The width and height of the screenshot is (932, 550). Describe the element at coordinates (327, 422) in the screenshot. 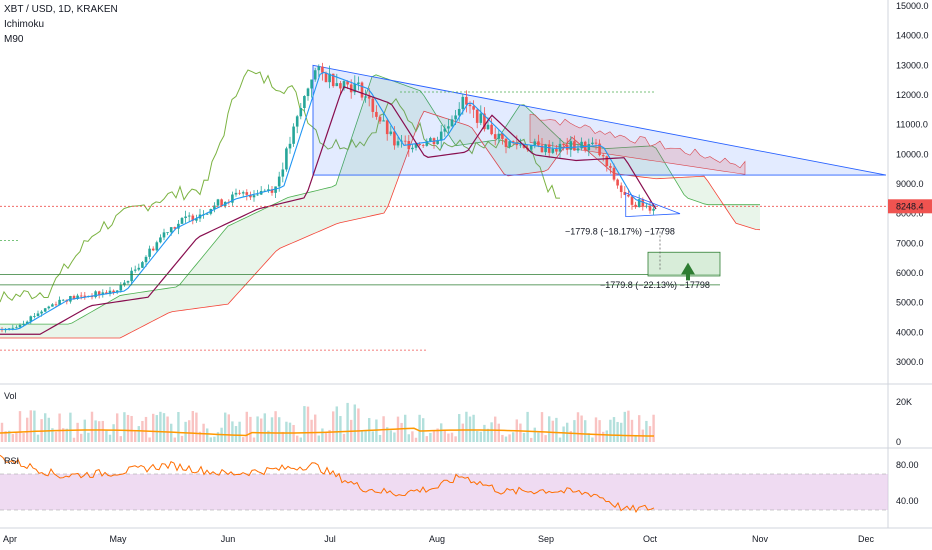

I see `volume-pane` at that location.